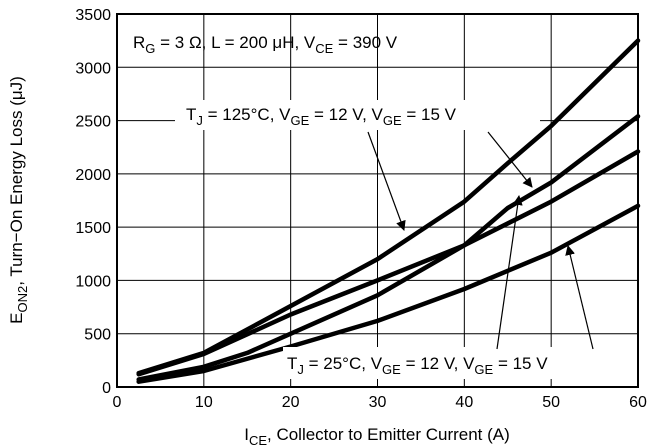  Describe the element at coordinates (93, 228) in the screenshot. I see `y-tick-label: 1500` at that location.